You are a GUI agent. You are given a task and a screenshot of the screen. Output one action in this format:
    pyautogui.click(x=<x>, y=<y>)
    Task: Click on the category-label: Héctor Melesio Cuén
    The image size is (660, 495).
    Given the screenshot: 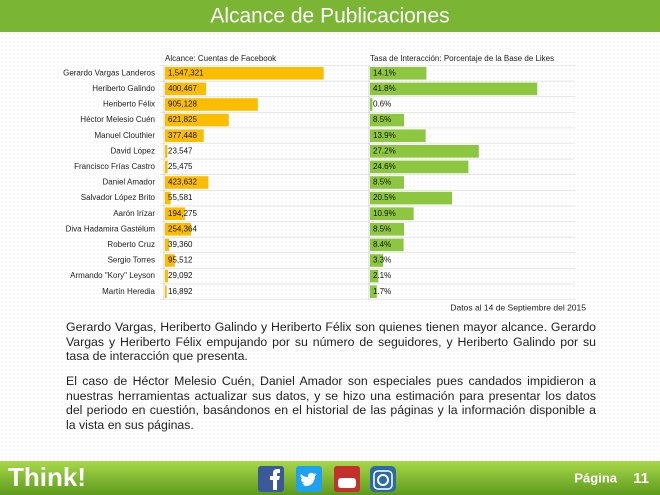 What is the action you would take?
    pyautogui.click(x=117, y=119)
    